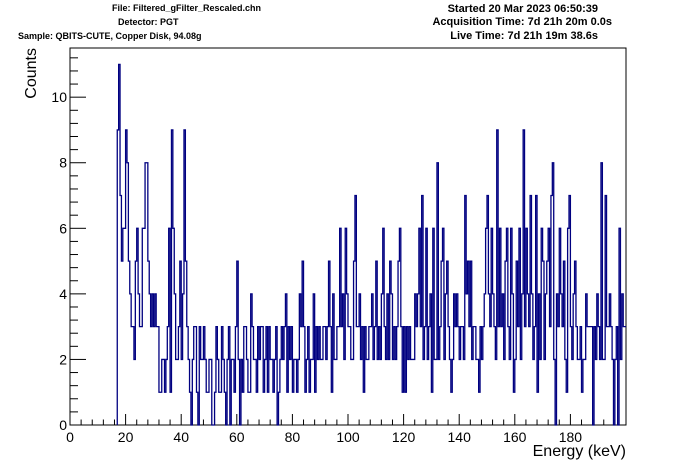 The image size is (696, 472). What do you see at coordinates (148, 22) in the screenshot?
I see `detector-label: Detector: PGT` at bounding box center [148, 22].